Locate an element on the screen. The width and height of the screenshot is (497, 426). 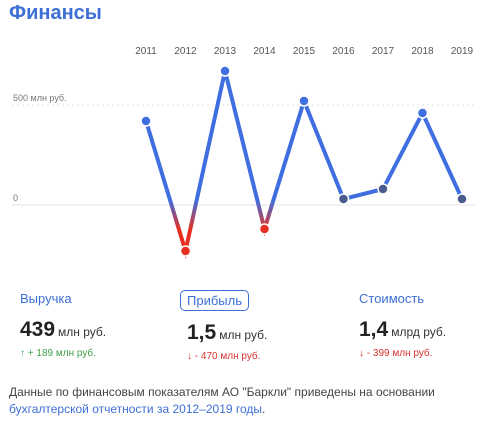
section-title: Финансы is located at coordinates (55, 13).